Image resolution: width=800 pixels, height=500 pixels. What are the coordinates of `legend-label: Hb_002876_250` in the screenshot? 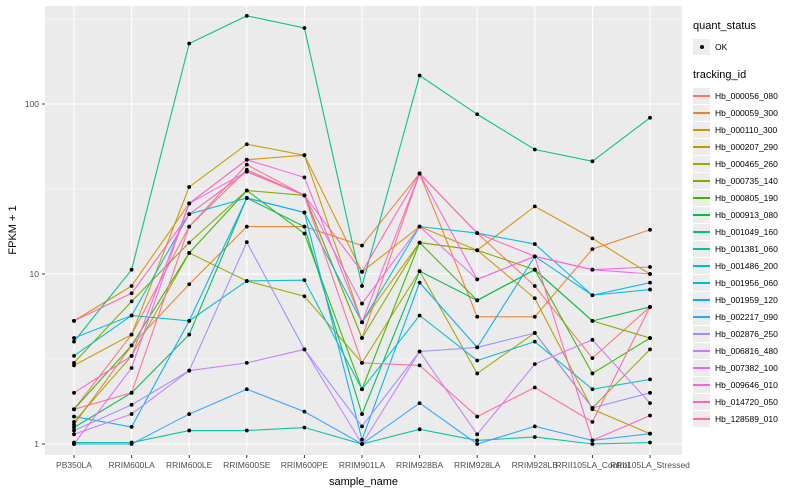 It's located at (746, 333).